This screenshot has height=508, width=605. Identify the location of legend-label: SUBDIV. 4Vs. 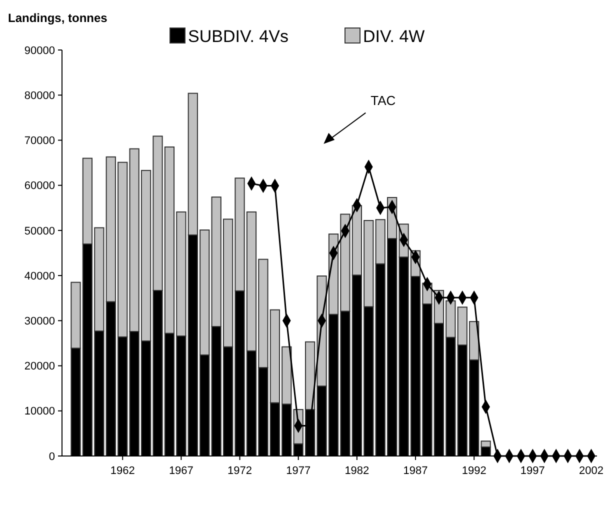
(238, 36).